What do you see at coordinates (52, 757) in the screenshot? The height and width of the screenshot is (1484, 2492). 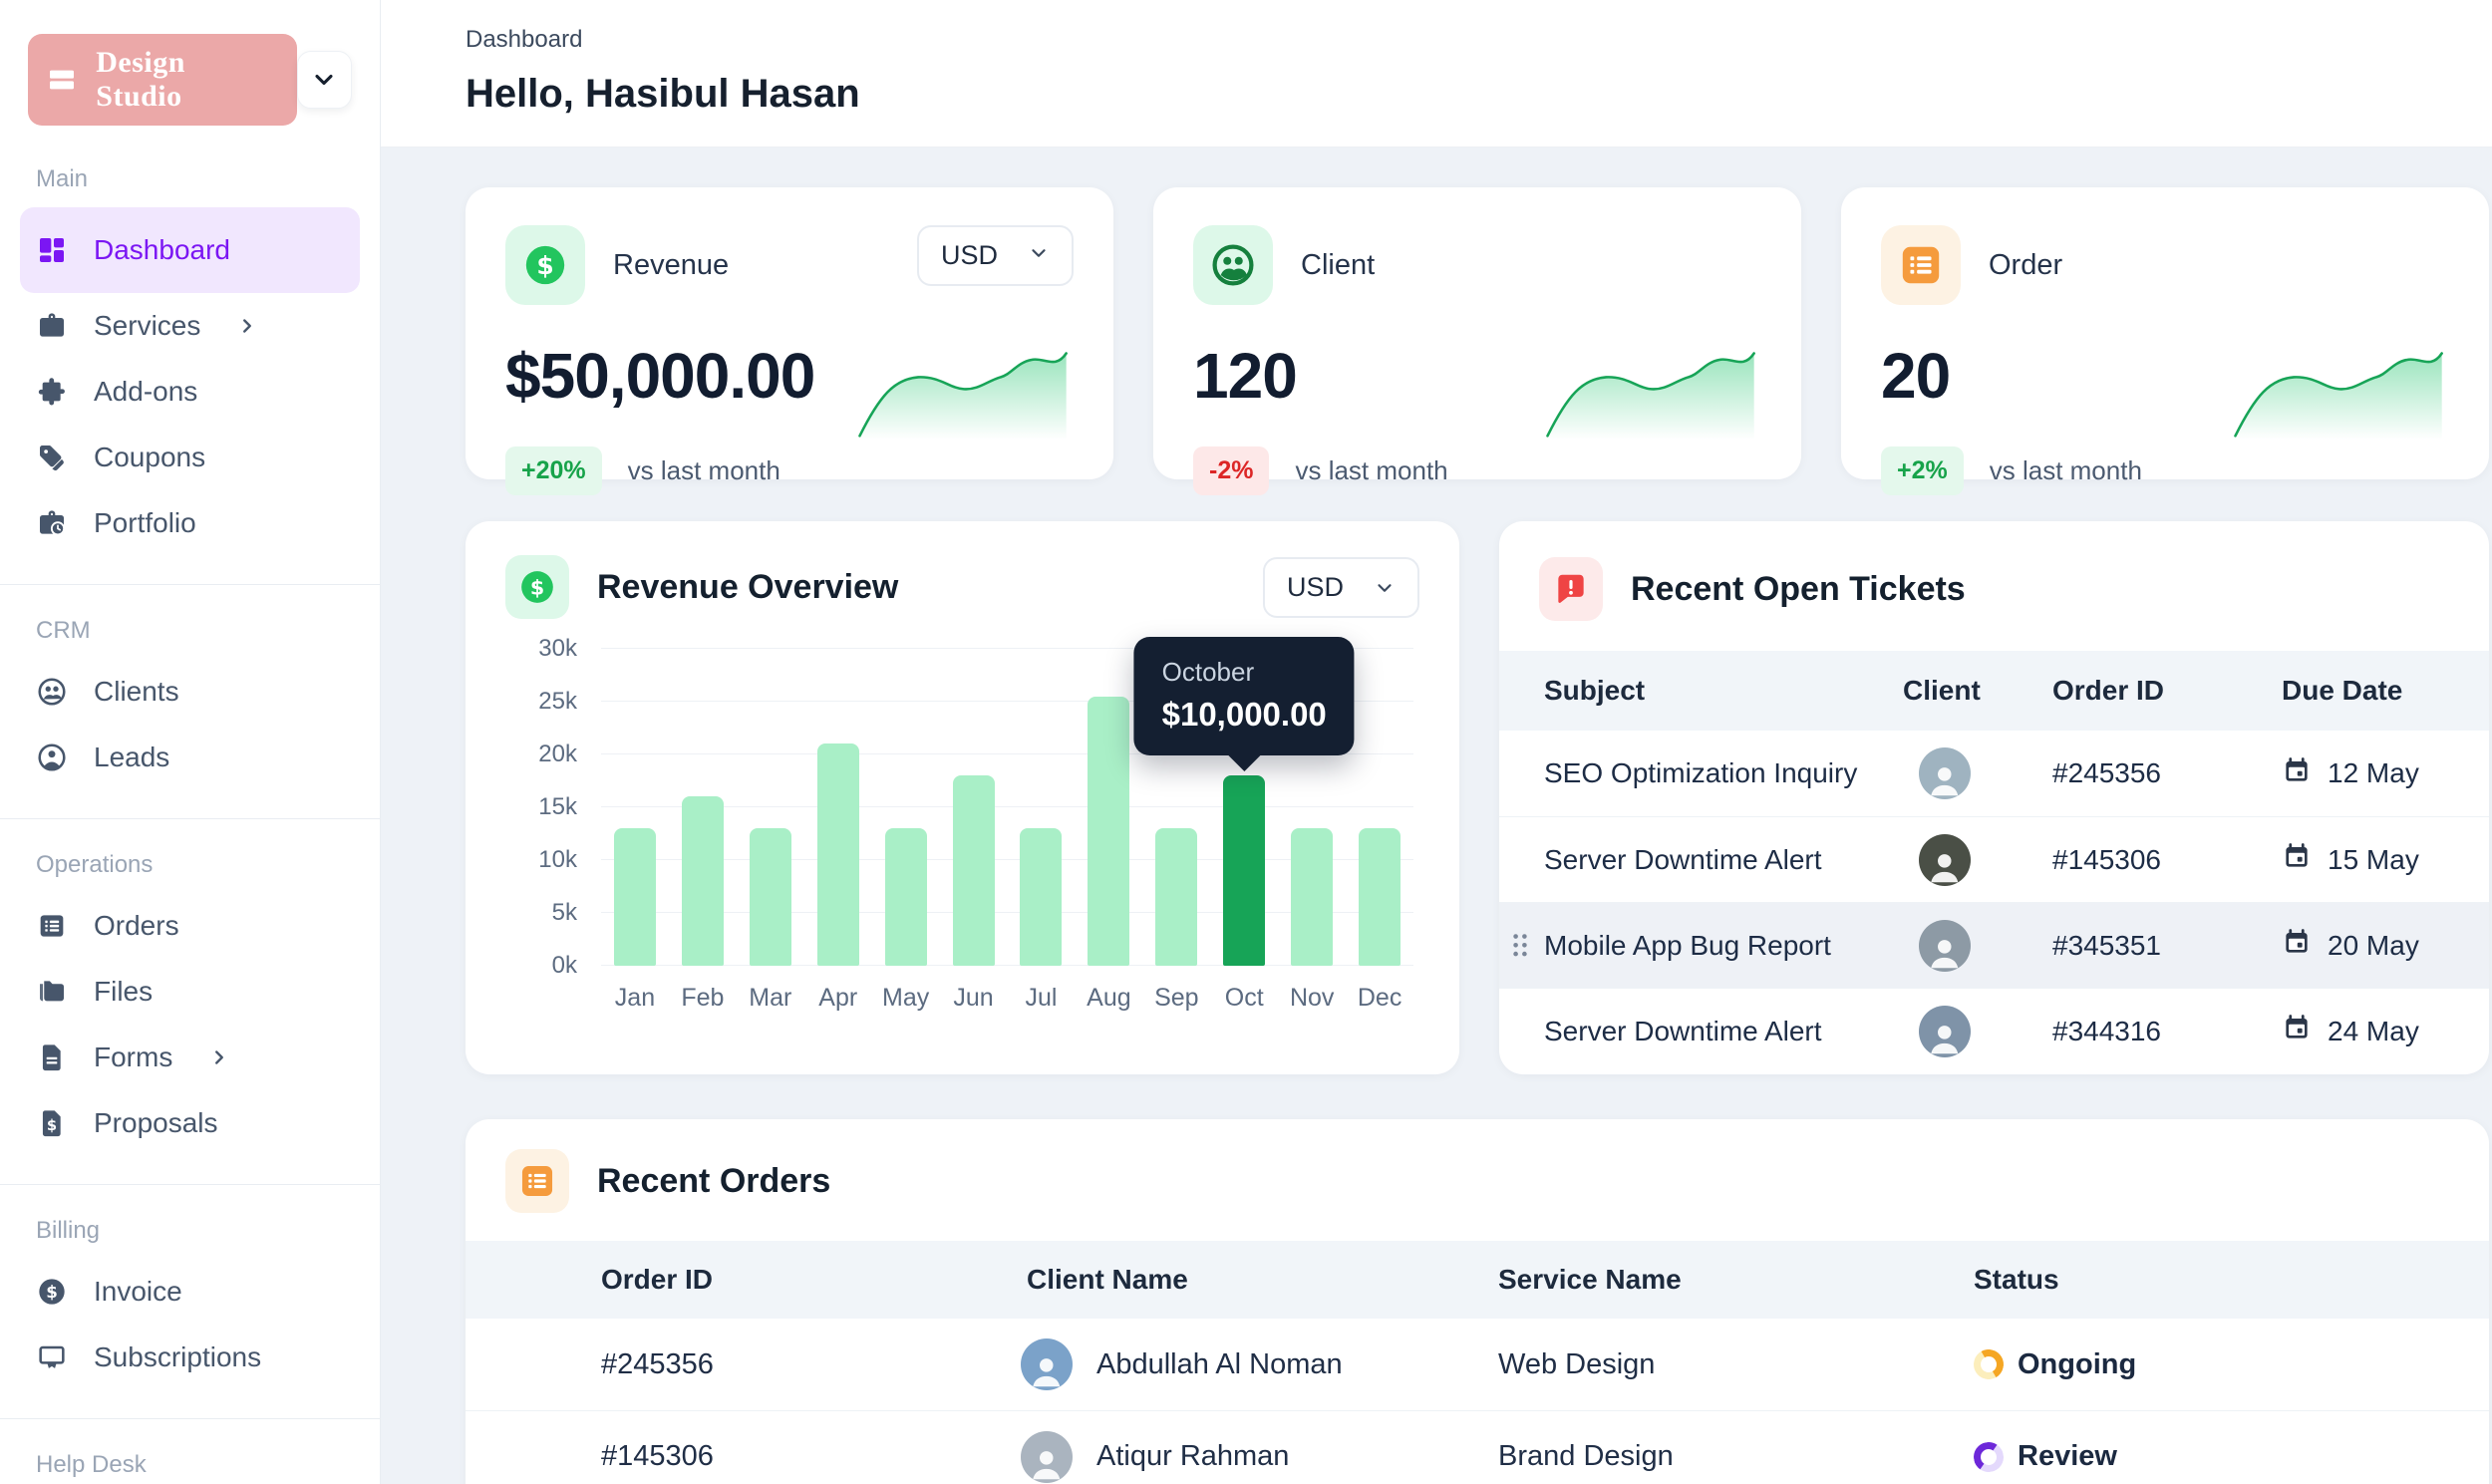 I see `lead-icon` at bounding box center [52, 757].